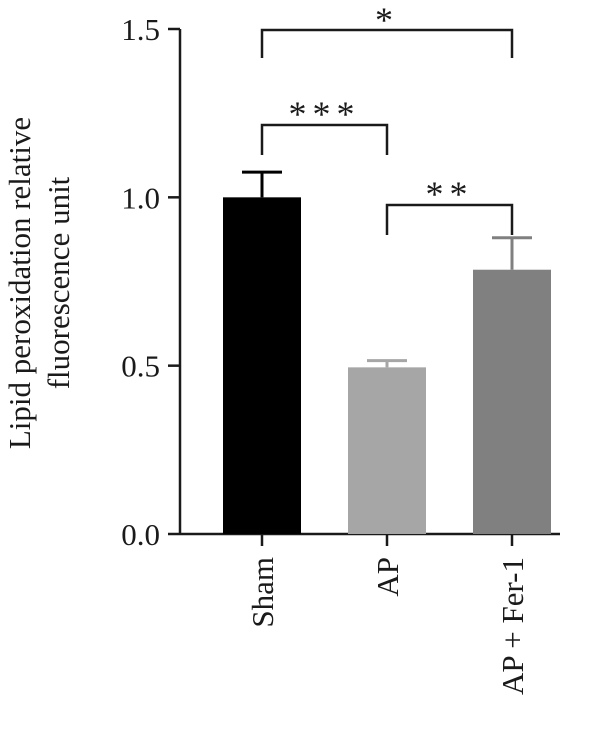 The height and width of the screenshot is (743, 600). Describe the element at coordinates (150, 282) in the screenshot. I see `y-axis-ticks: 0.0 0.5 1.0 1.5` at that location.